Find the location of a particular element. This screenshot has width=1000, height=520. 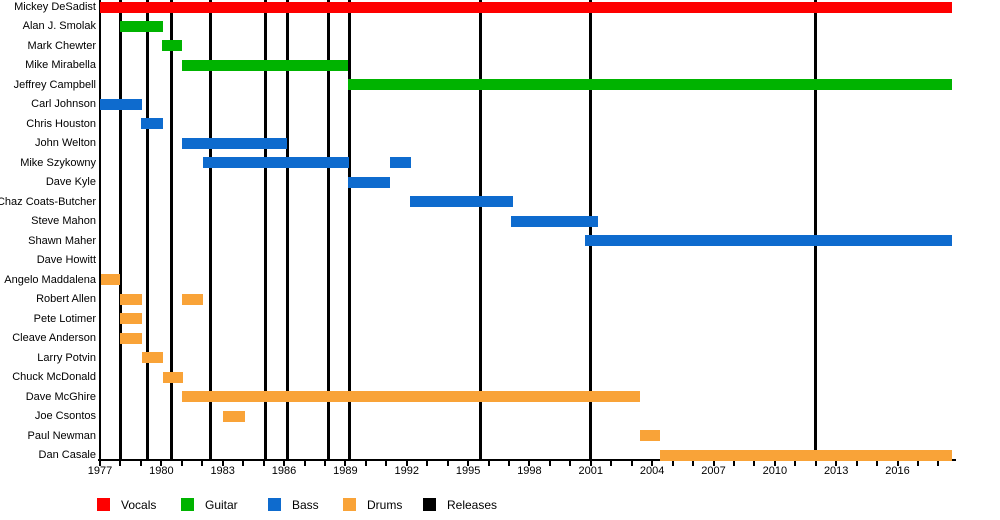

timeline-bar-vocals is located at coordinates (526, 7).